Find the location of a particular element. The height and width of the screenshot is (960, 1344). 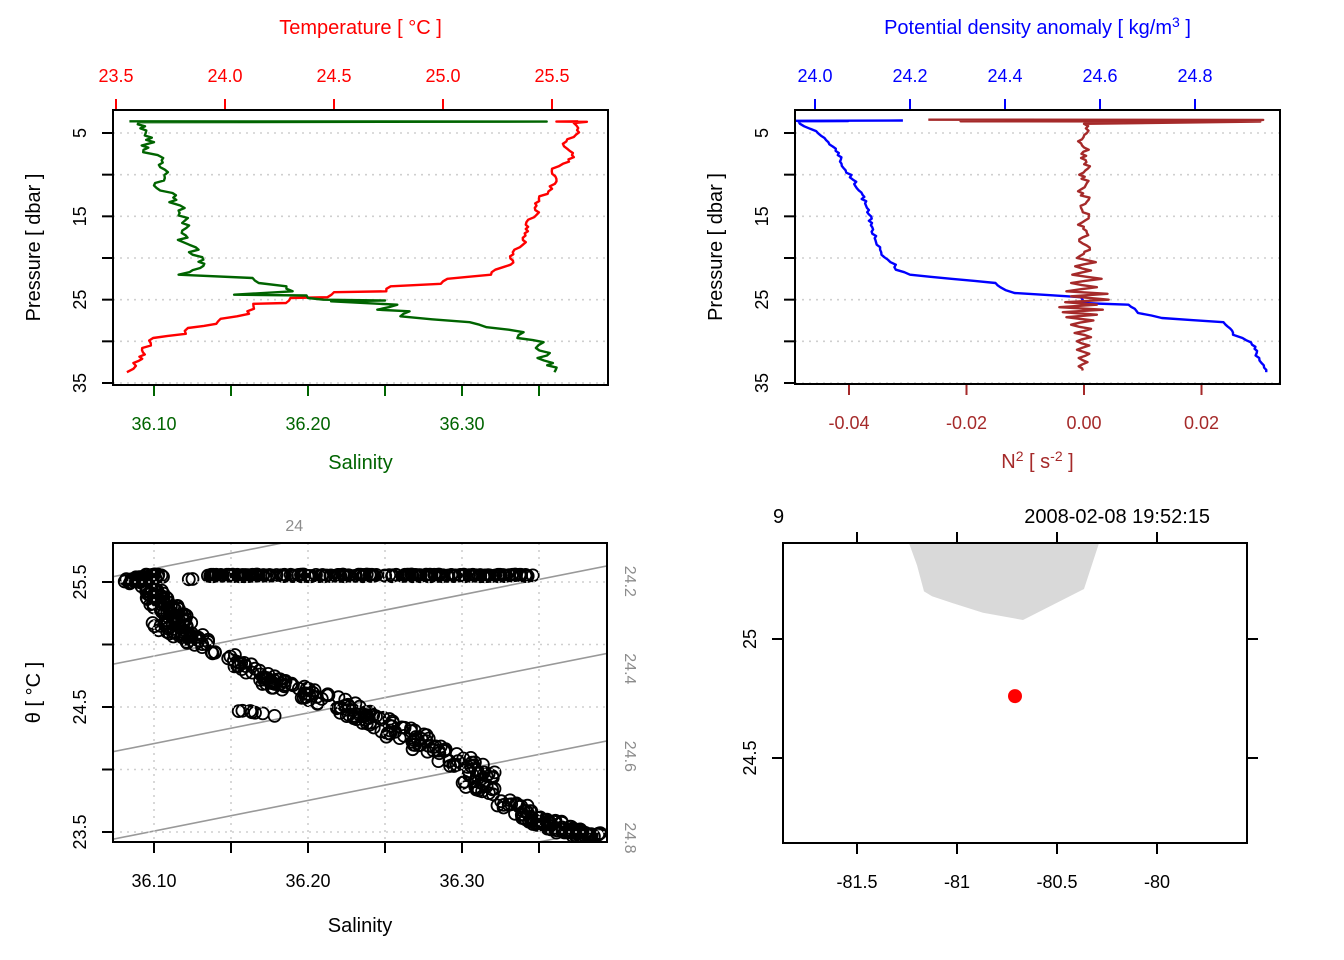

plot-box-ts-diagram is located at coordinates (360, 692).